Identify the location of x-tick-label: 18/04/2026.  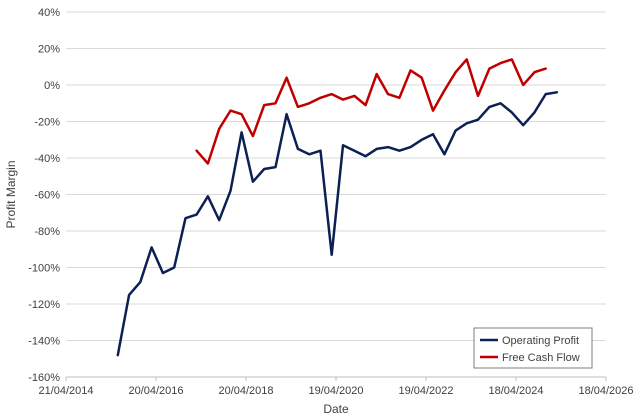
(605, 391).